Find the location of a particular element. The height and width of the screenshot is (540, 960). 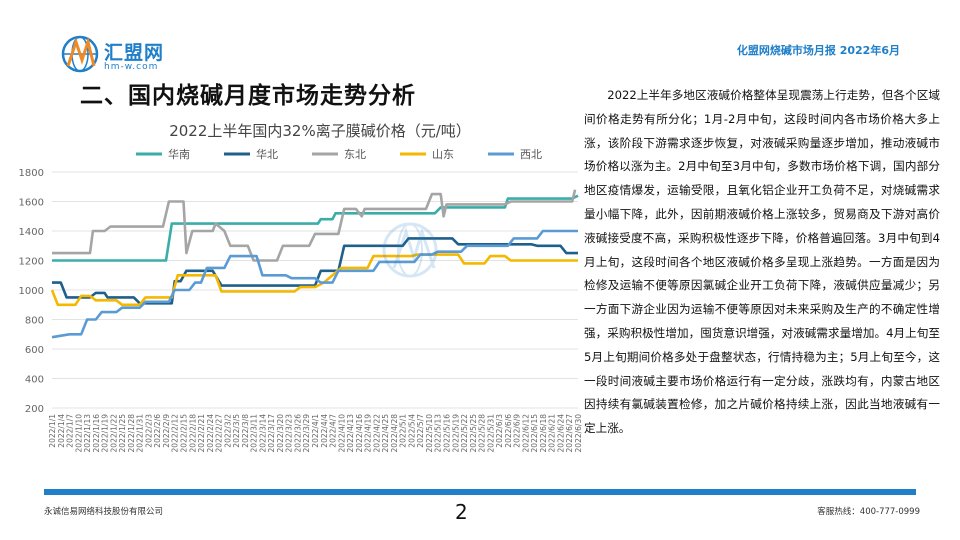

x-tick-label-4: 2022/1/13 is located at coordinates (87, 433).